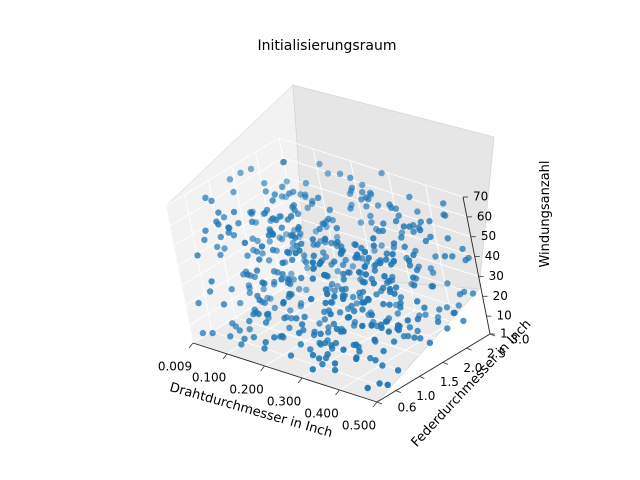  What do you see at coordinates (359, 426) in the screenshot?
I see `x-tick-label: 0.500` at bounding box center [359, 426].